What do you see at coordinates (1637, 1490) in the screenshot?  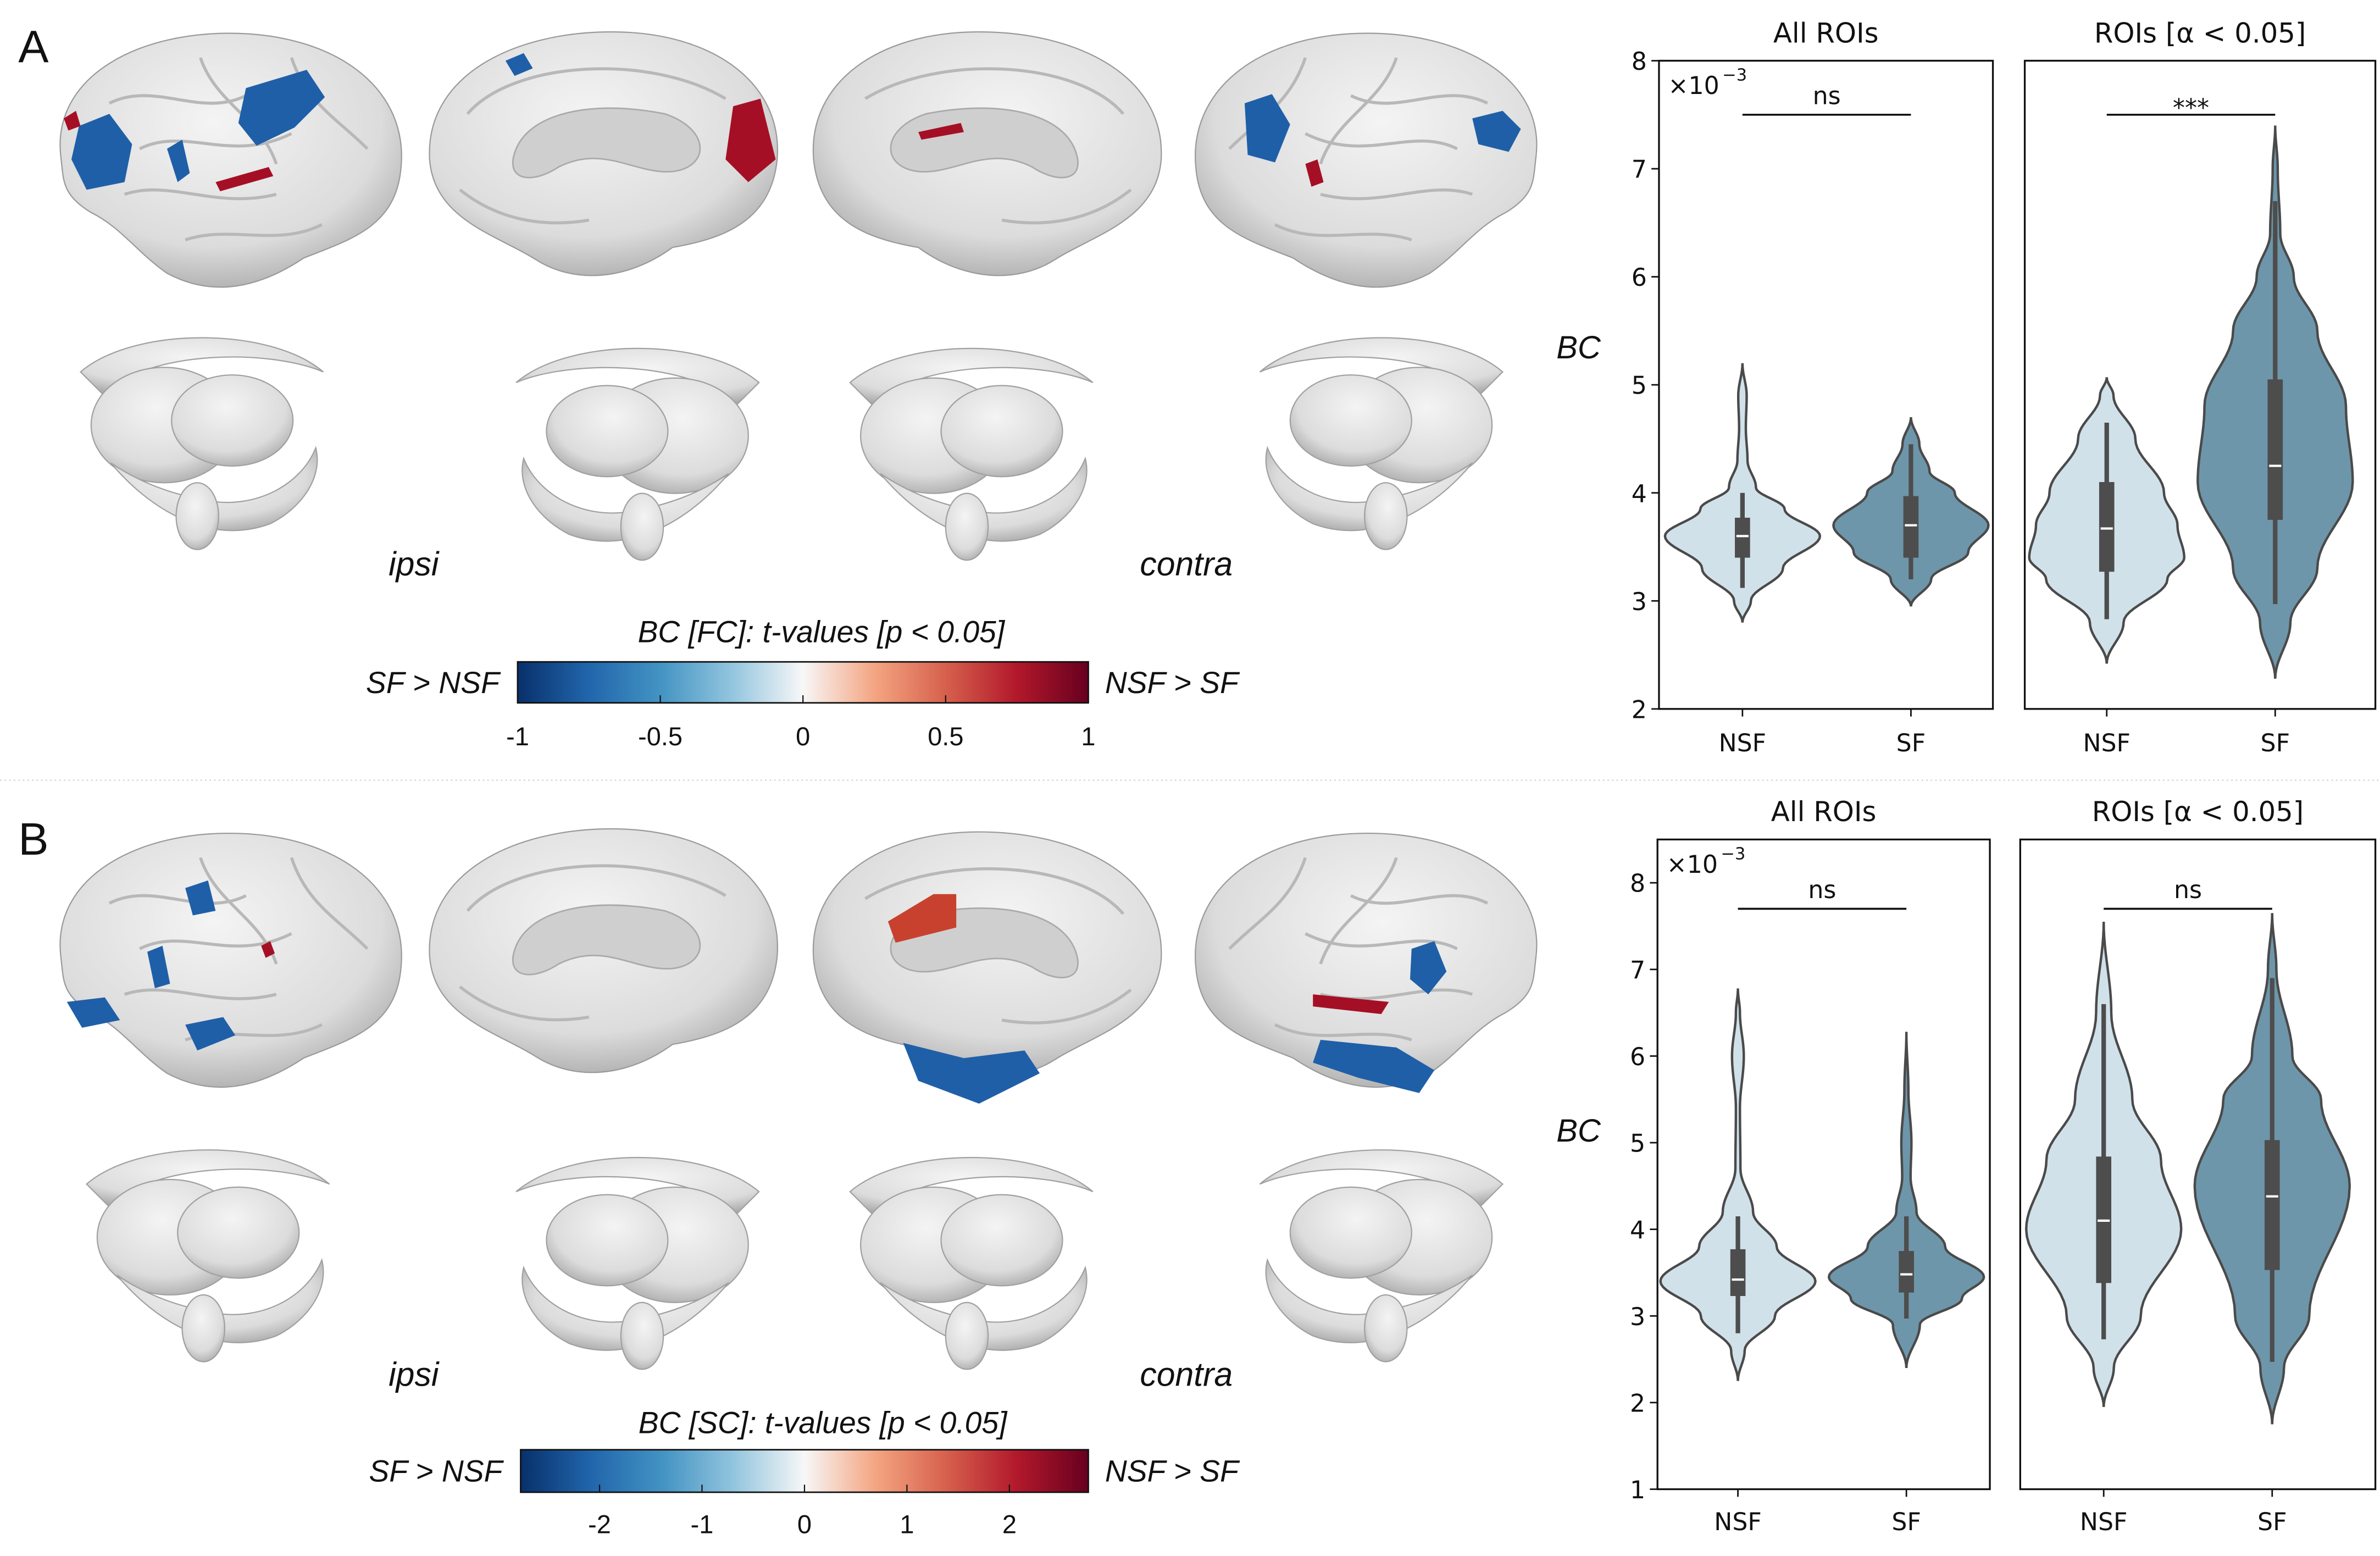 I see `y-tick-label: 1` at bounding box center [1637, 1490].